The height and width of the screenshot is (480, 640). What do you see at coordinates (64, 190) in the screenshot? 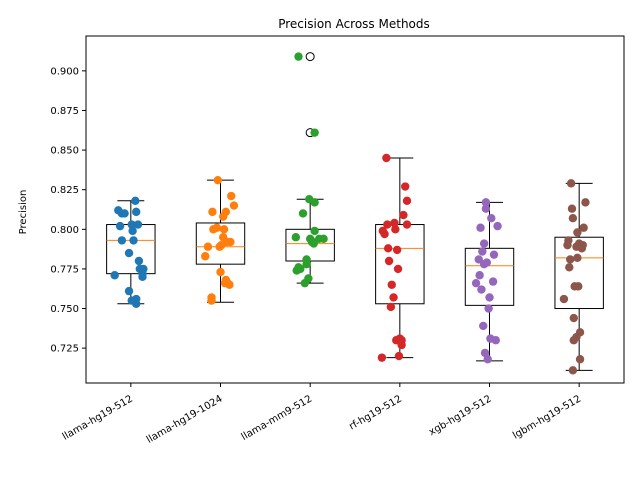
I see `y-tick-label: 0.825` at bounding box center [64, 190].